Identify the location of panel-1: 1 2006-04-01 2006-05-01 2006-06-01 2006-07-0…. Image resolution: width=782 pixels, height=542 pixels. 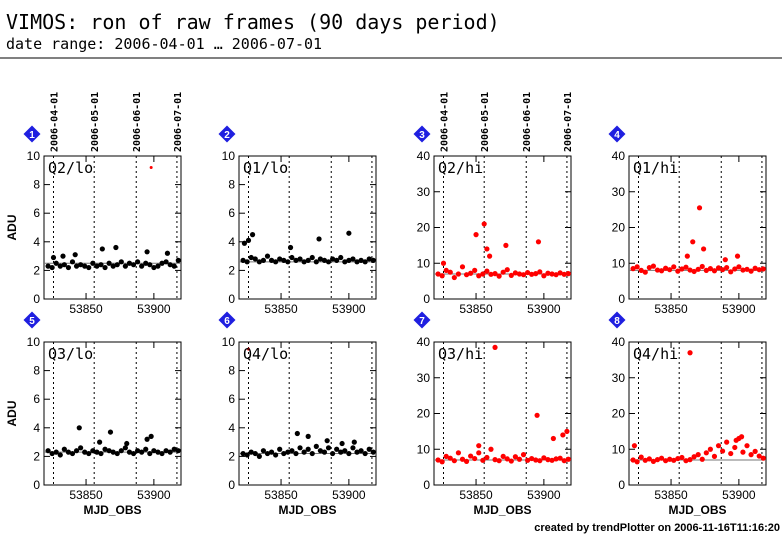
(94, 204).